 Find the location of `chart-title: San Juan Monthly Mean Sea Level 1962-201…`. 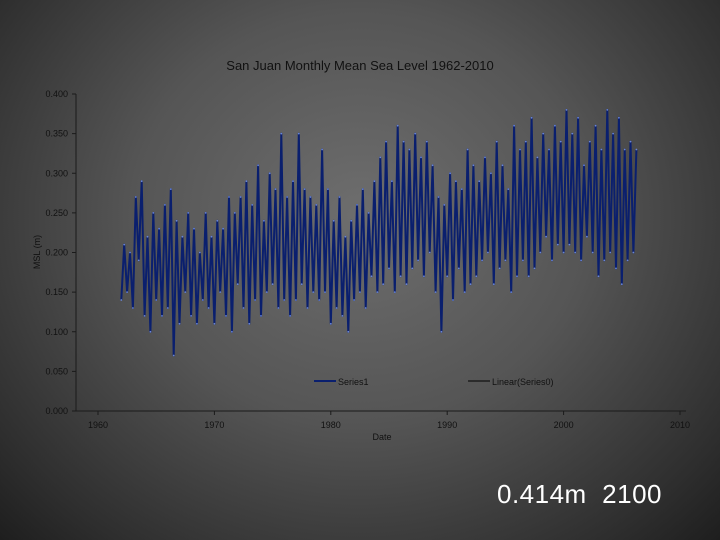

chart-title: San Juan Monthly Mean Sea Level 1962-201… is located at coordinates (359, 65).